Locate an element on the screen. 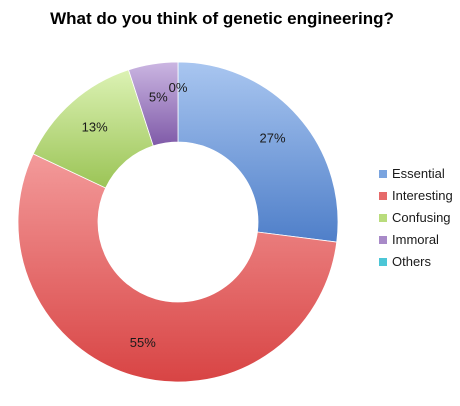 The image size is (460, 406). legend-swatch-essential is located at coordinates (383, 174).